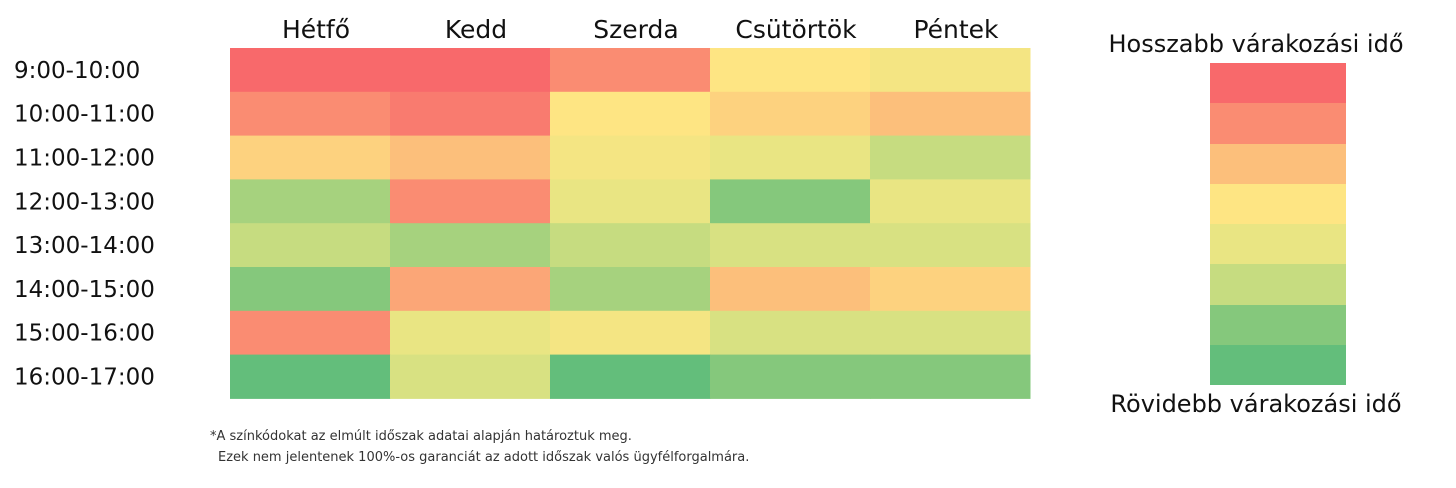 This screenshot has height=488, width=1456. I want to click on row-label: 14:00-15:00, so click(84, 290).